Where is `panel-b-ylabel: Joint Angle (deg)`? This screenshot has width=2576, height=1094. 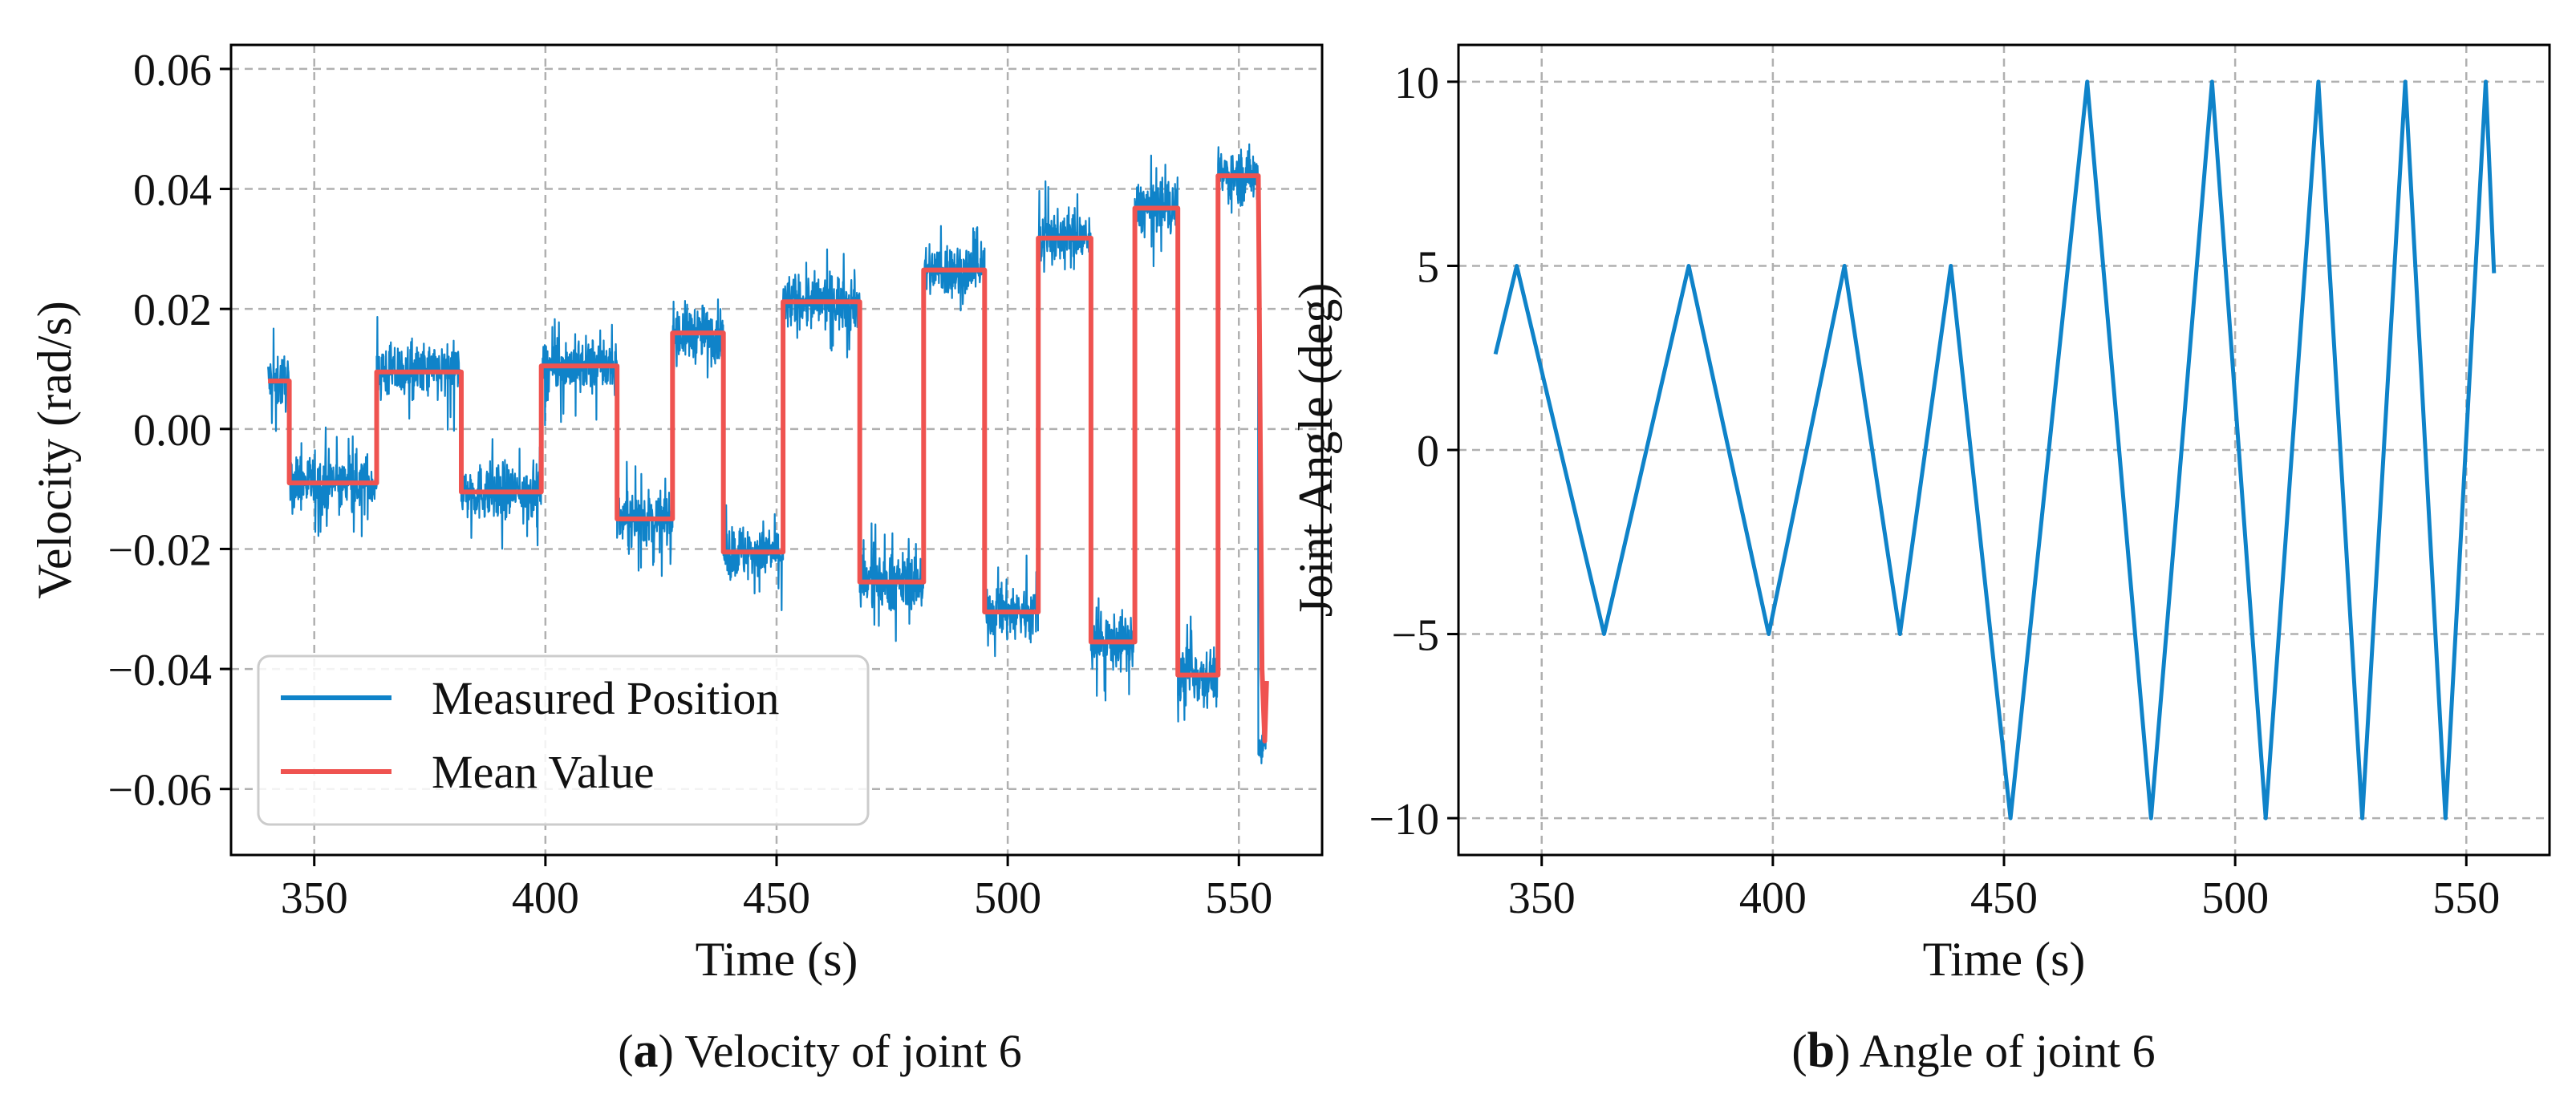
panel-b-ylabel: Joint Angle (deg) is located at coordinates (1315, 450).